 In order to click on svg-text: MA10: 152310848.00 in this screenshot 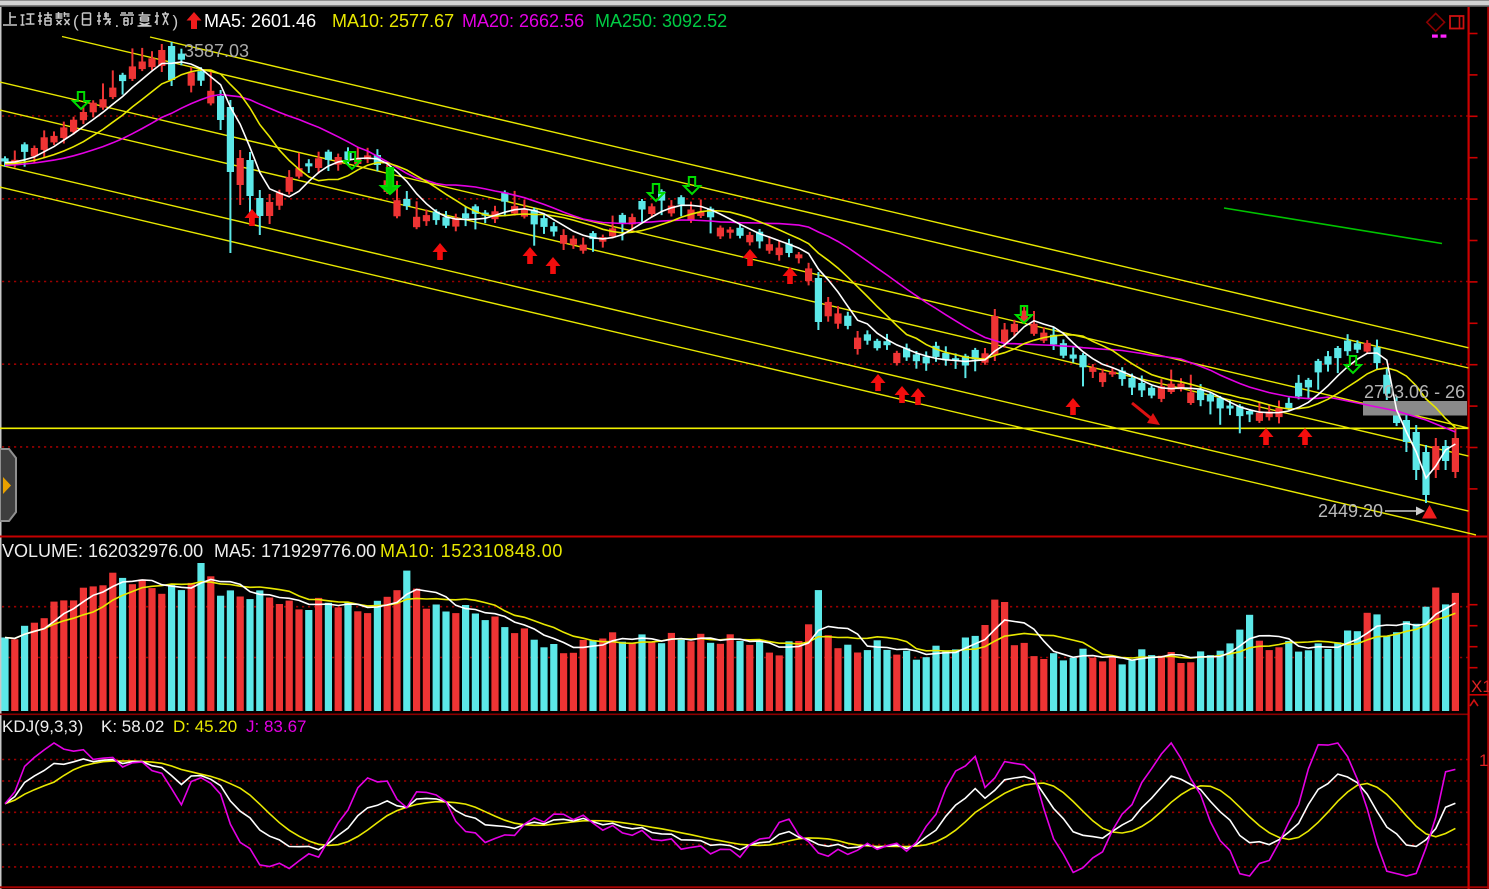, I will do `click(471, 551)`.